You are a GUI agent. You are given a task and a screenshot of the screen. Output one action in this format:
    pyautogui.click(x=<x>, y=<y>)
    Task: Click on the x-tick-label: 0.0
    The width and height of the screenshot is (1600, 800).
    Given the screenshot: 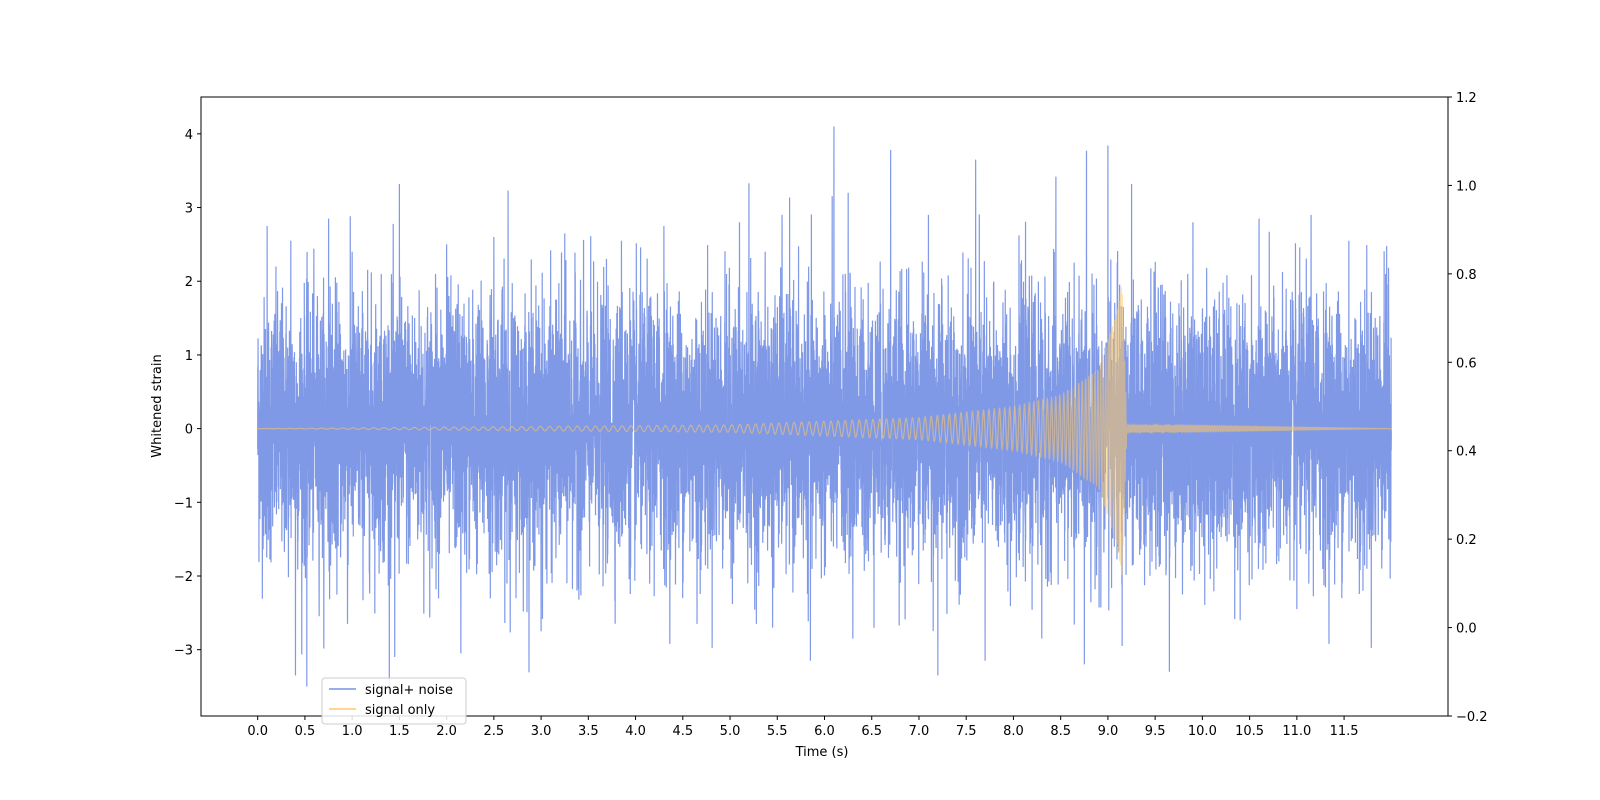 What is the action you would take?
    pyautogui.click(x=257, y=731)
    